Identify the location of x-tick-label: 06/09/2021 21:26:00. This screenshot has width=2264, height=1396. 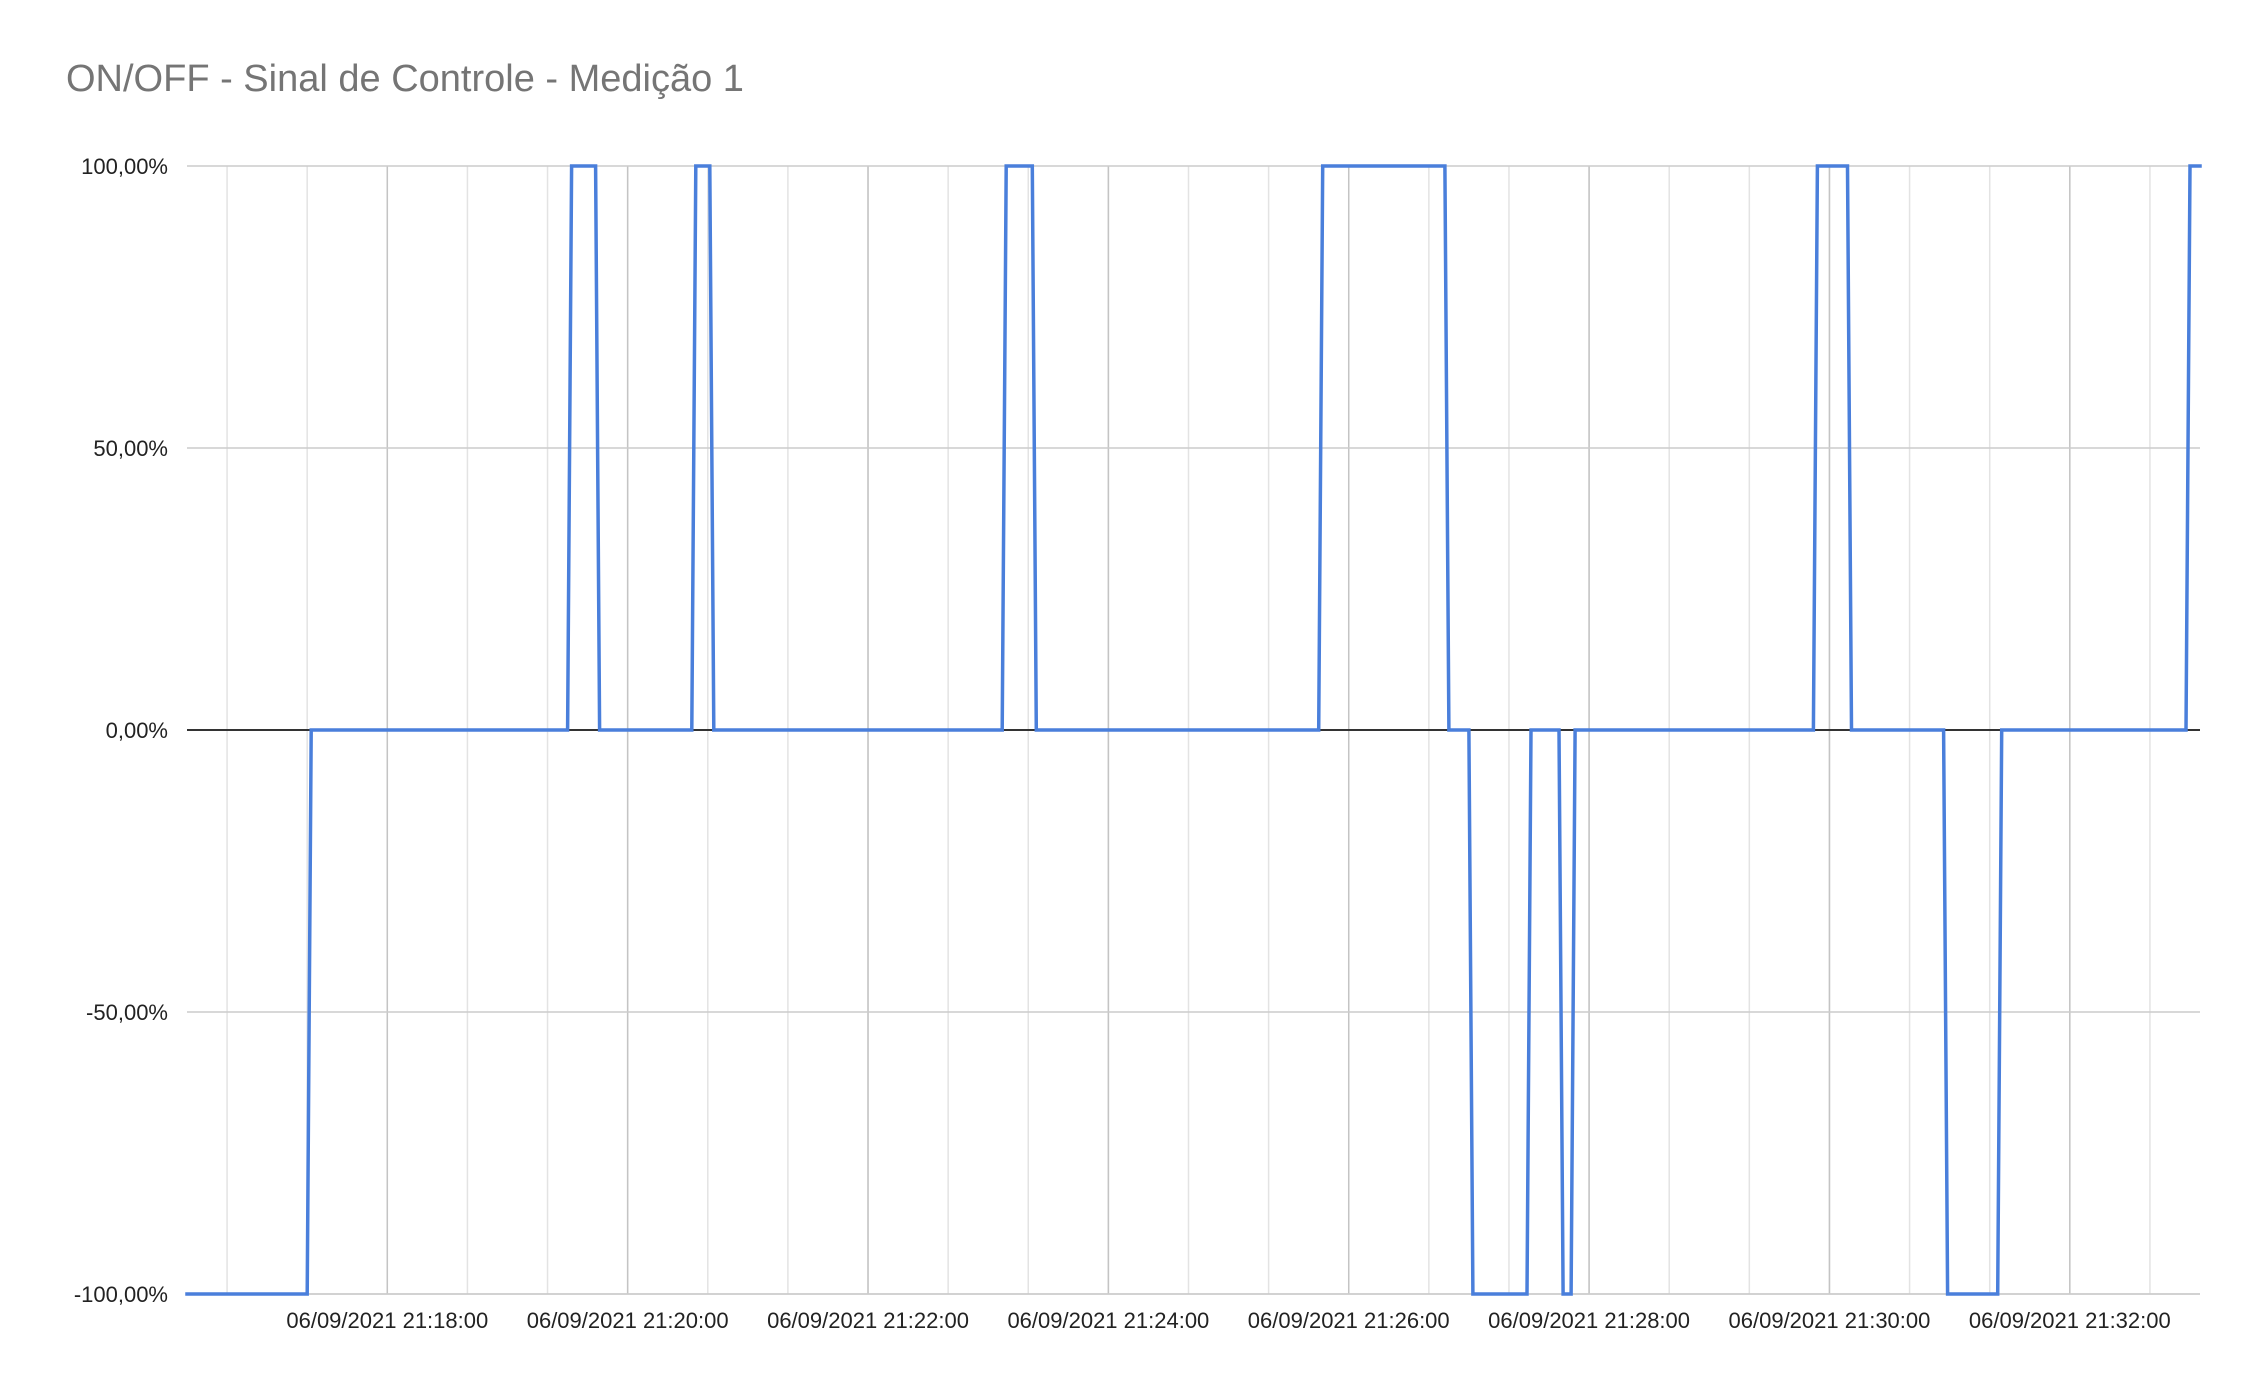
(1349, 1320).